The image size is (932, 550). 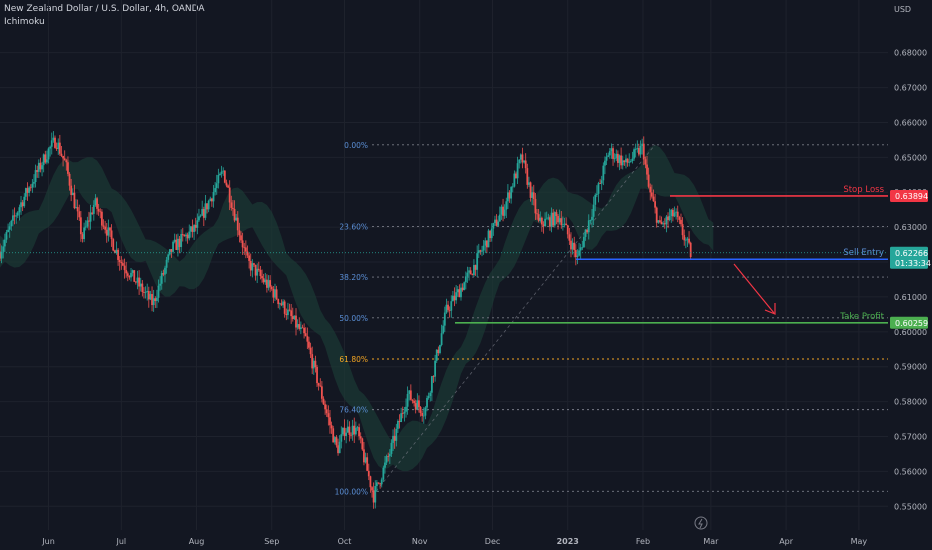 What do you see at coordinates (353, 318) in the screenshot?
I see `fib-level-label: 50.00%` at bounding box center [353, 318].